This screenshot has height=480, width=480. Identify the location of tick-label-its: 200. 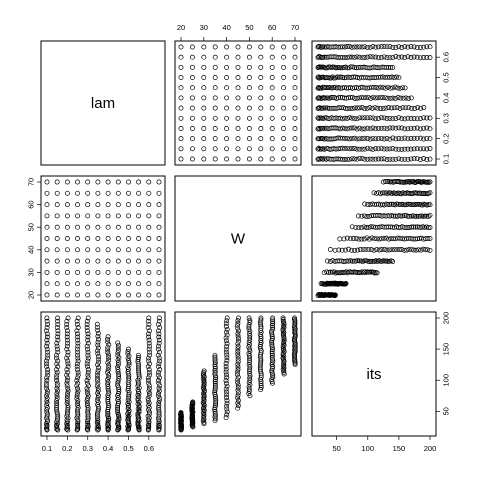
(446, 318).